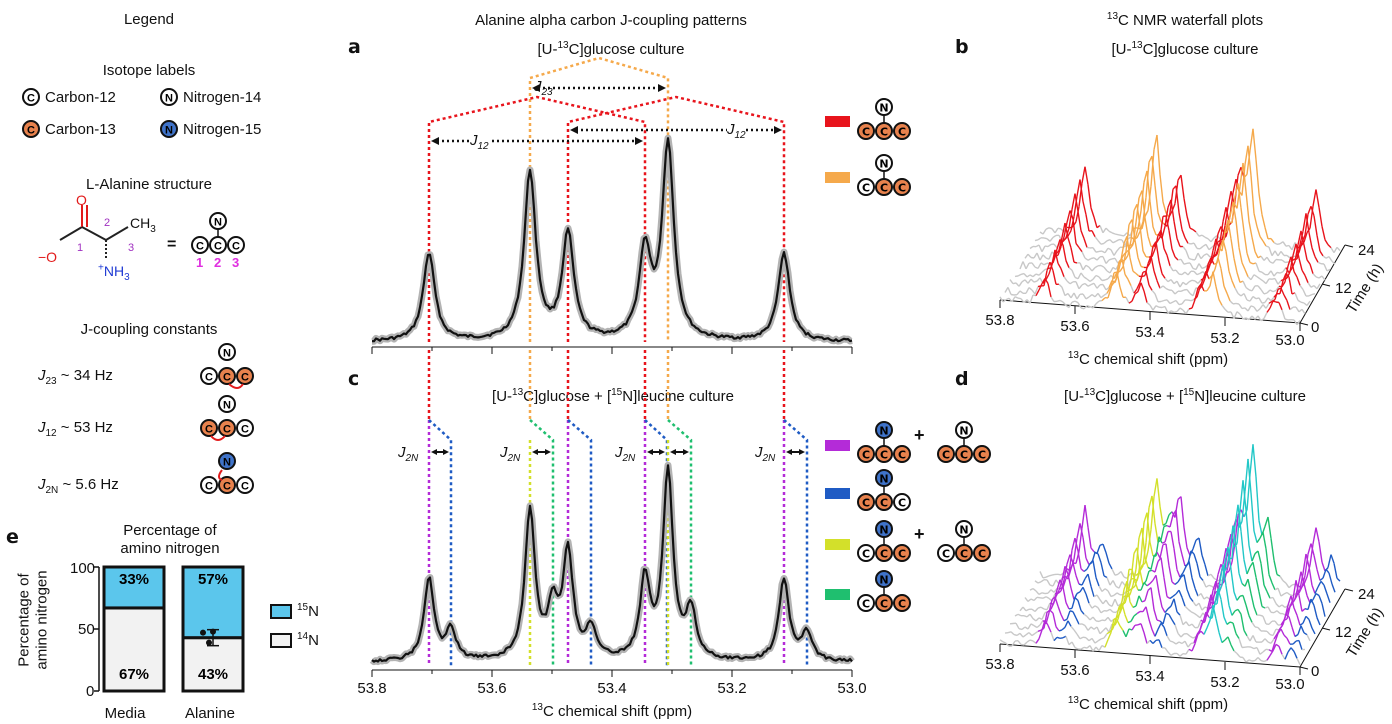 This screenshot has height=724, width=1392. I want to click on structure-nh3: +NH3, so click(114, 272).